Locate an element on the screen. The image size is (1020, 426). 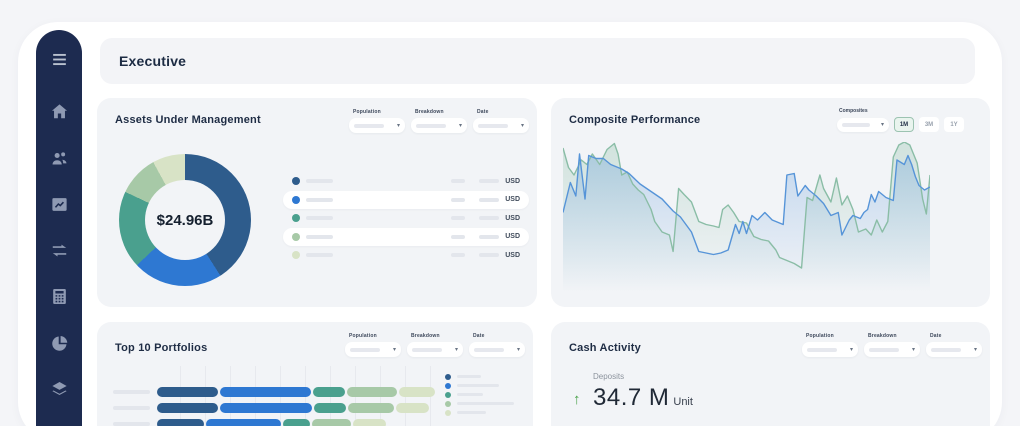
range-button-1m: 1M is located at coordinates (904, 124).